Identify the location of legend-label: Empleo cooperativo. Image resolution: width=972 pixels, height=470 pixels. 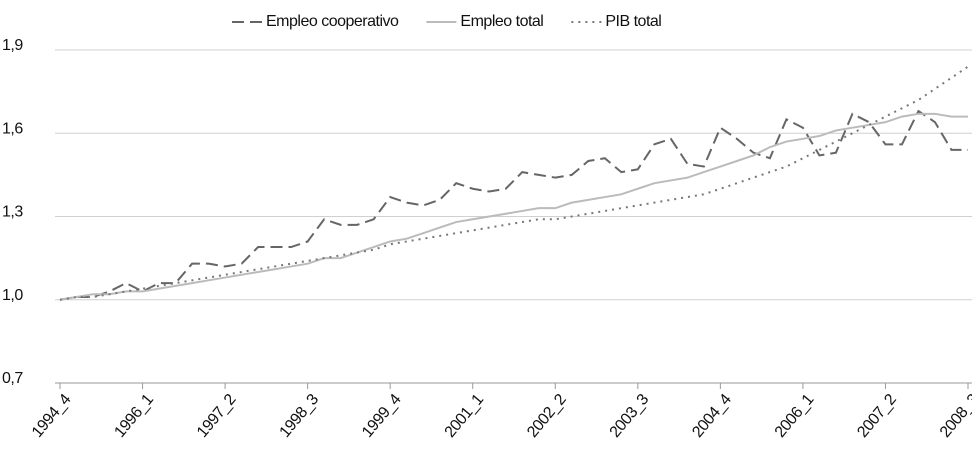
(332, 21).